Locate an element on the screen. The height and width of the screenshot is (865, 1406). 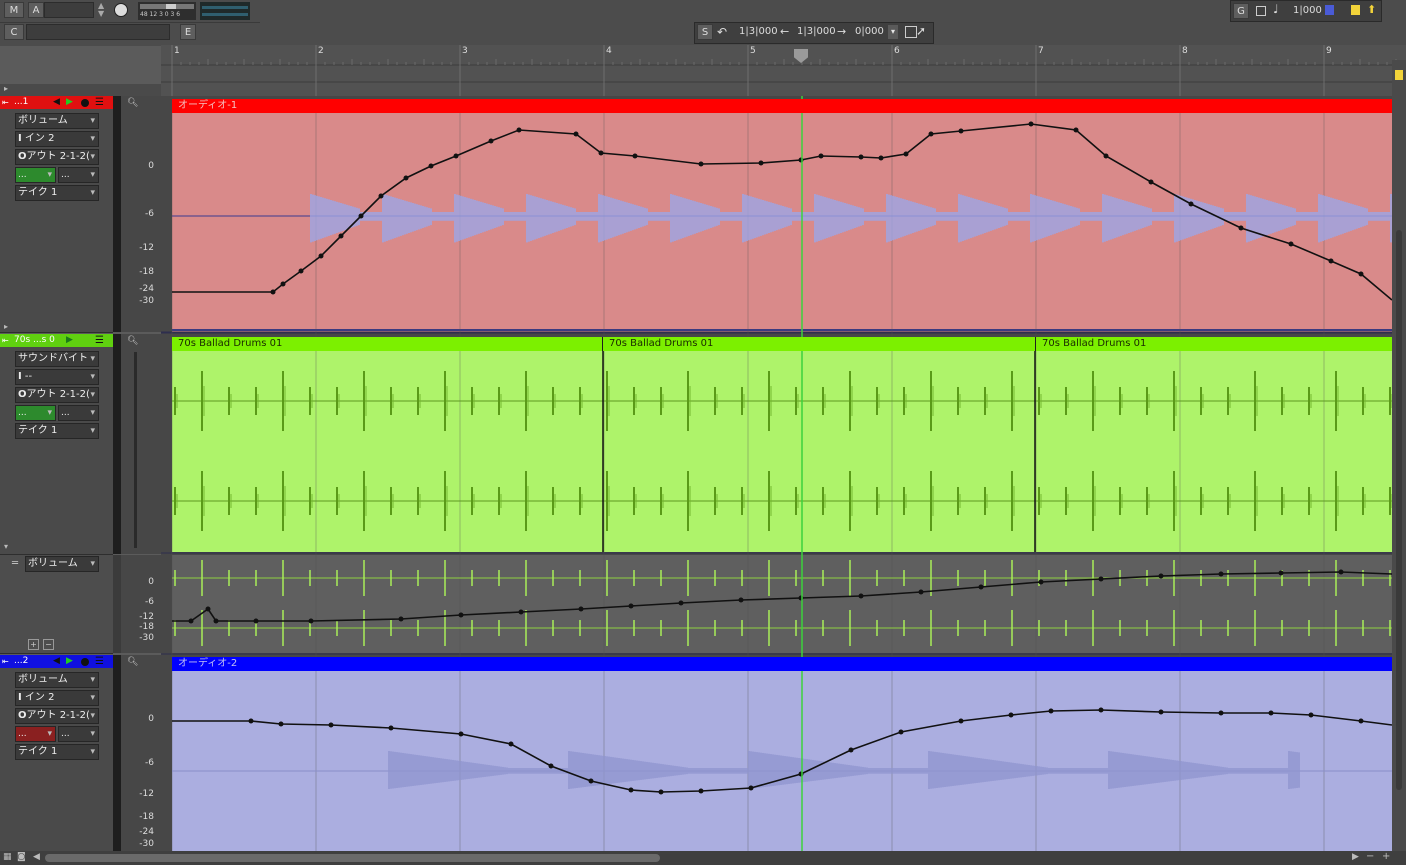
track-1-volume-select: ボリューム is located at coordinates (57, 121).